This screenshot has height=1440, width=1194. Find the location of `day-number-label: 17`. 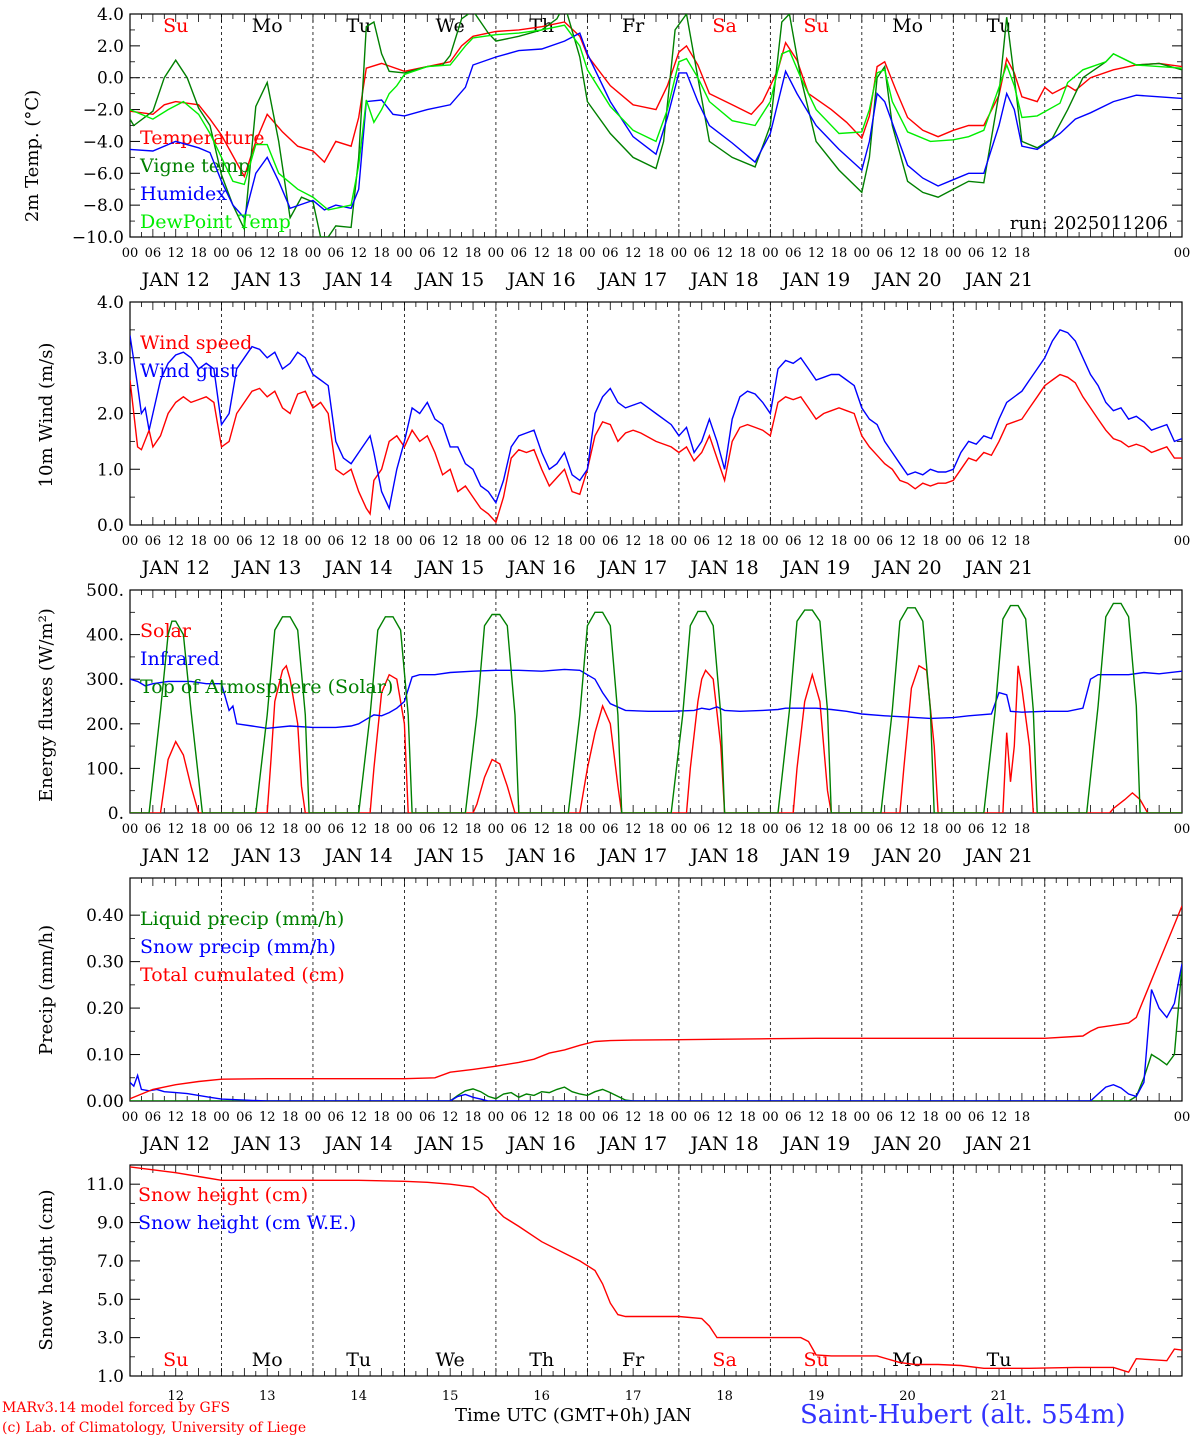

day-number-label: 17 is located at coordinates (633, 1396).